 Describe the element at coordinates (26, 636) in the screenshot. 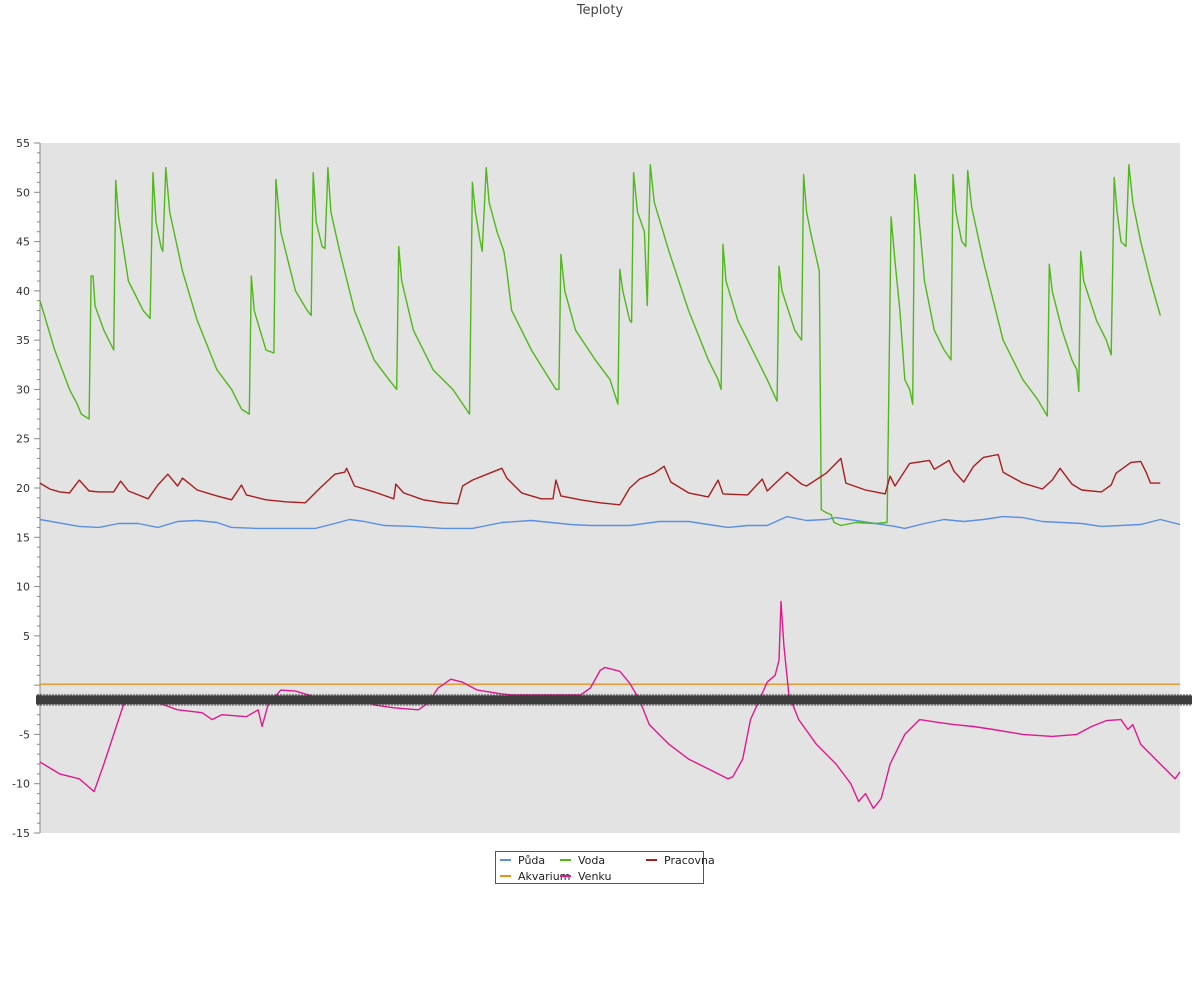

I see `y-tick-label: 5` at that location.